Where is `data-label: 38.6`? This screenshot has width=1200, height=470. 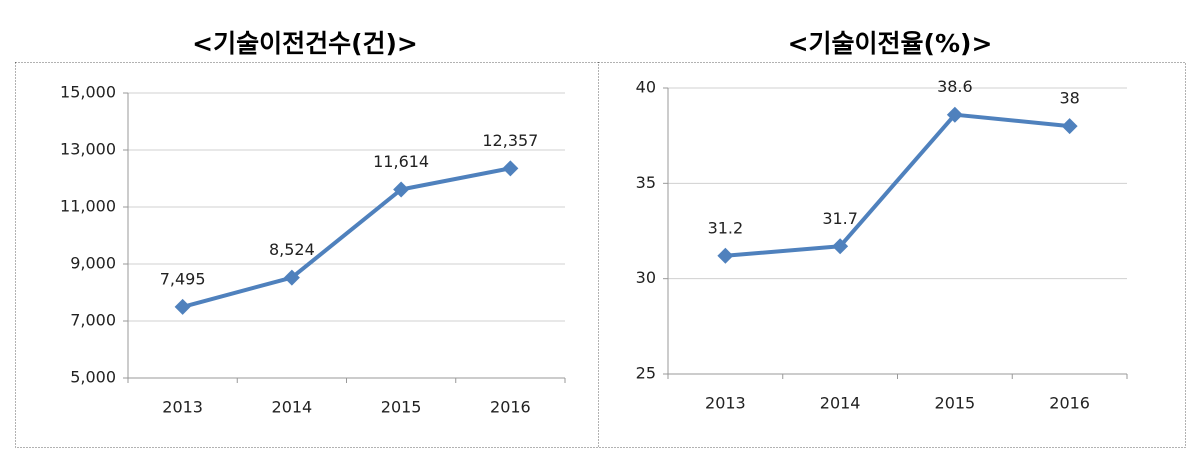
data-label: 38.6 is located at coordinates (955, 86).